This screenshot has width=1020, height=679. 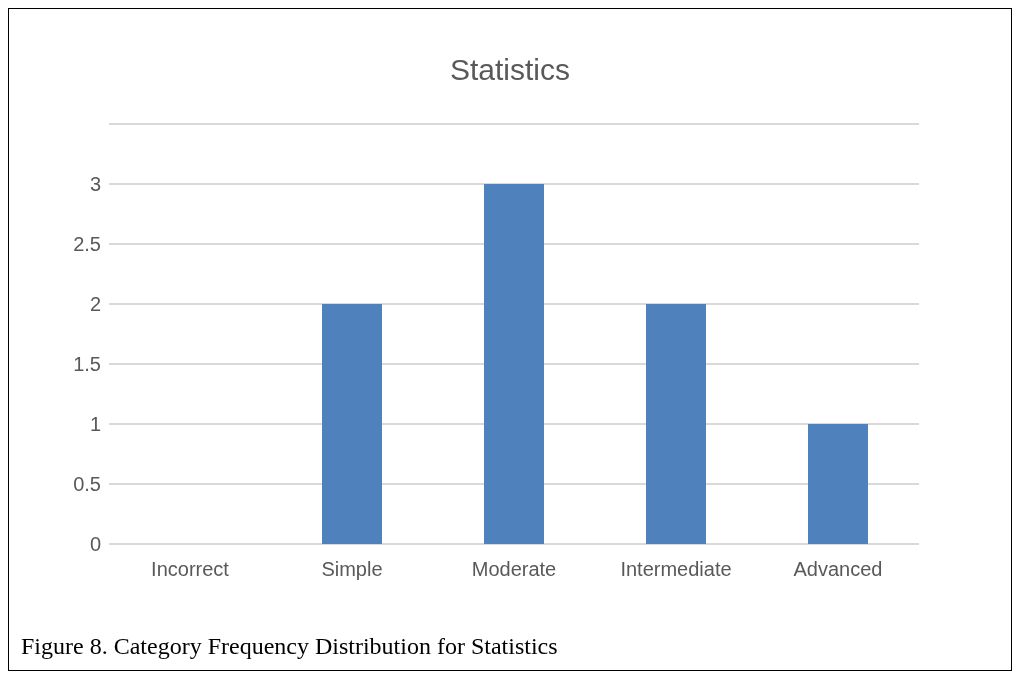 What do you see at coordinates (87, 364) in the screenshot?
I see `y-tick-label: 1.5` at bounding box center [87, 364].